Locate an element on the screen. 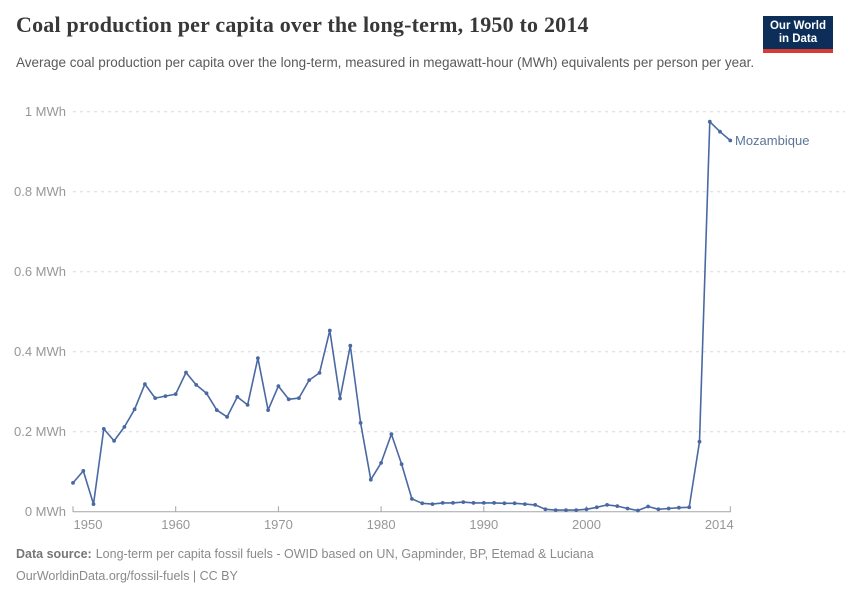 This screenshot has height=600, width=850. y-tick-label: 0.8 MWh is located at coordinates (40, 191).